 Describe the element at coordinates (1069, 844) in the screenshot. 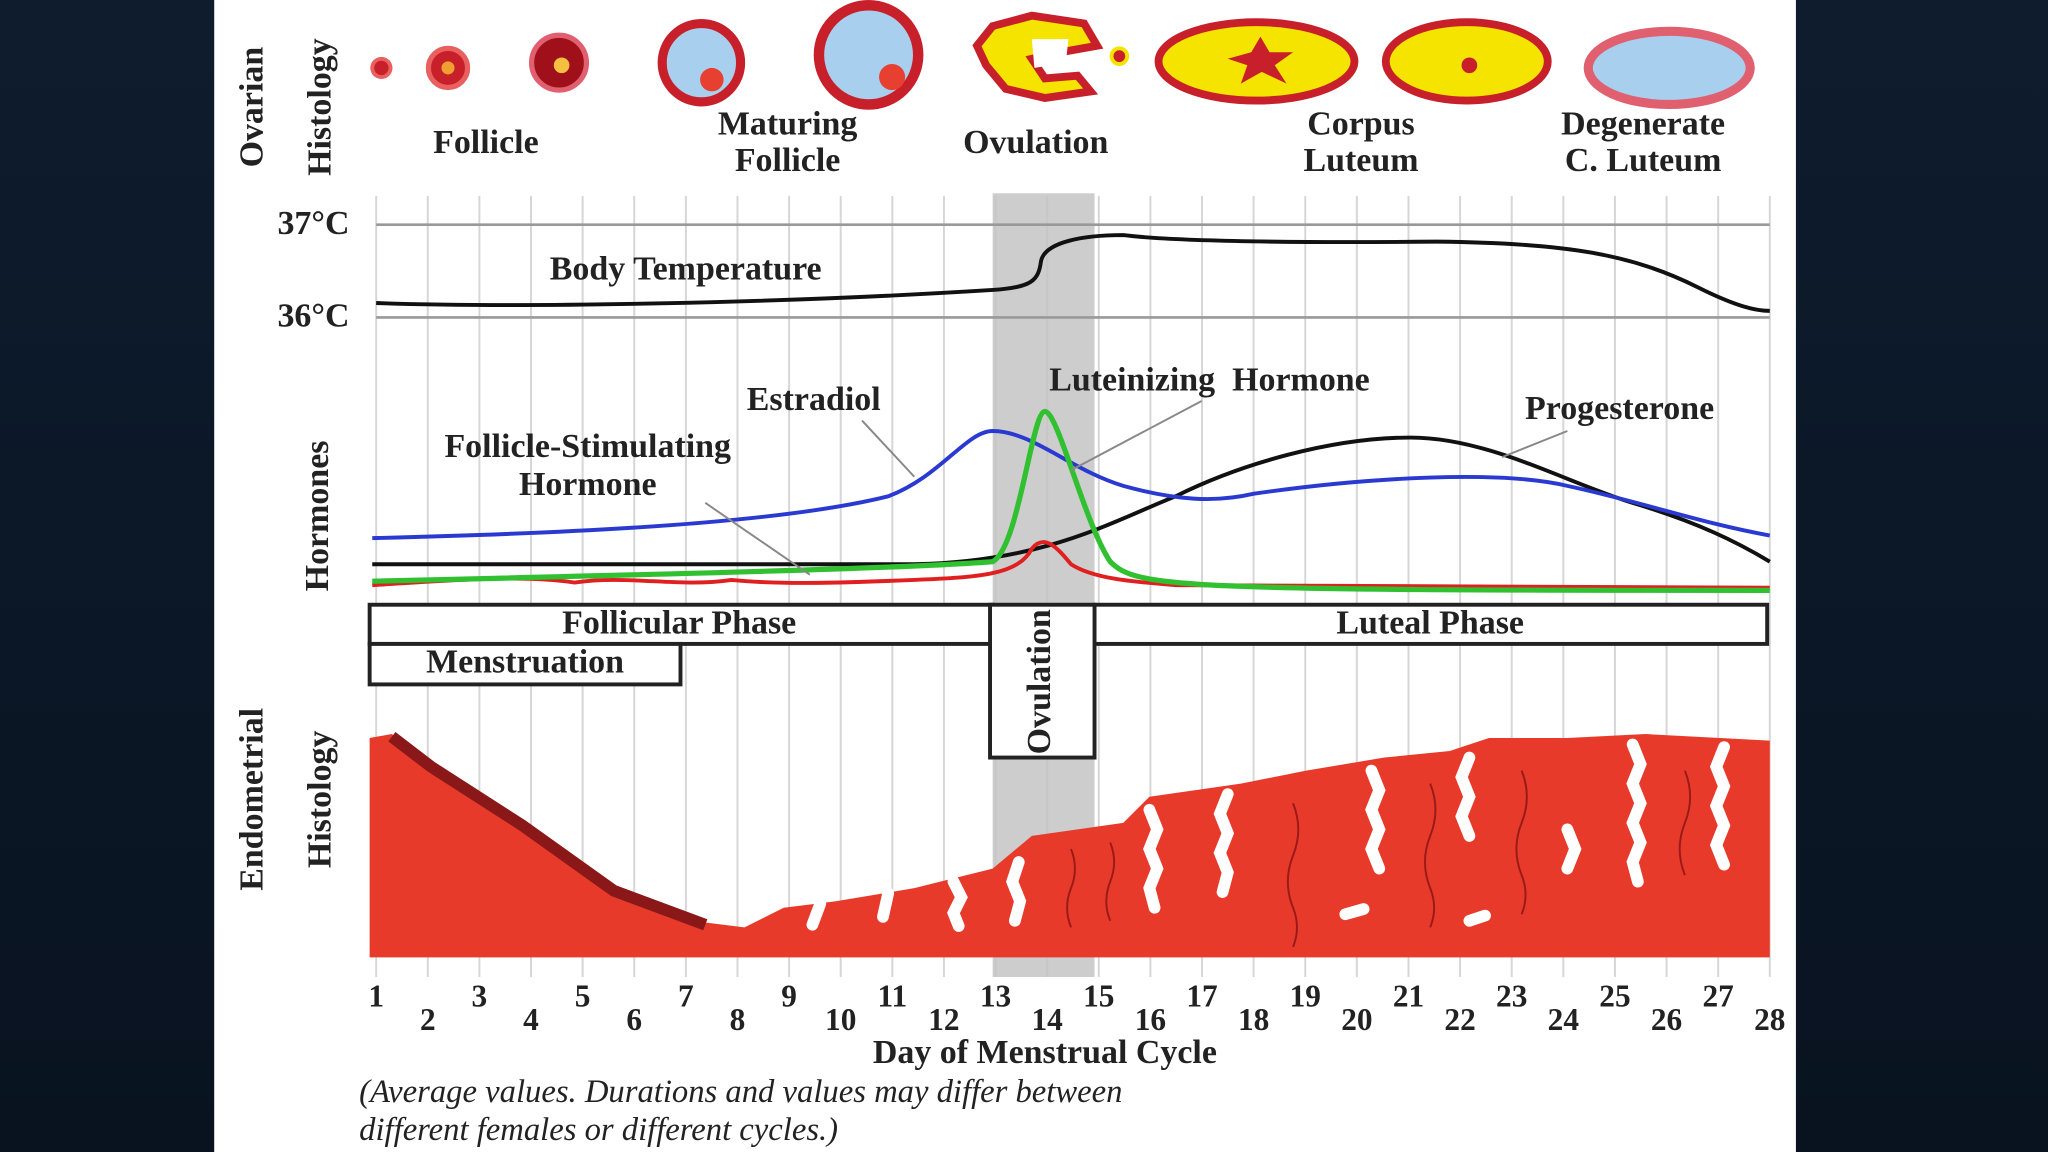

I see `endometrium` at that location.